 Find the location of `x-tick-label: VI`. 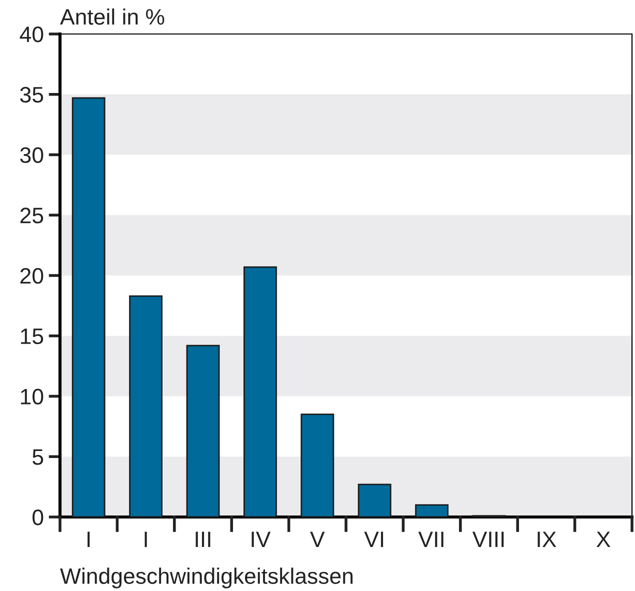

x-tick-label: VI is located at coordinates (374, 539).